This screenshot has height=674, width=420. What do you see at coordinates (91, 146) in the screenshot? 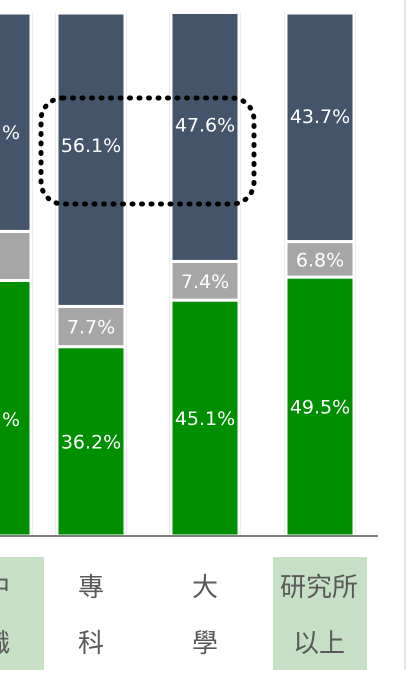
I see `data-label: 56.1%` at bounding box center [91, 146].